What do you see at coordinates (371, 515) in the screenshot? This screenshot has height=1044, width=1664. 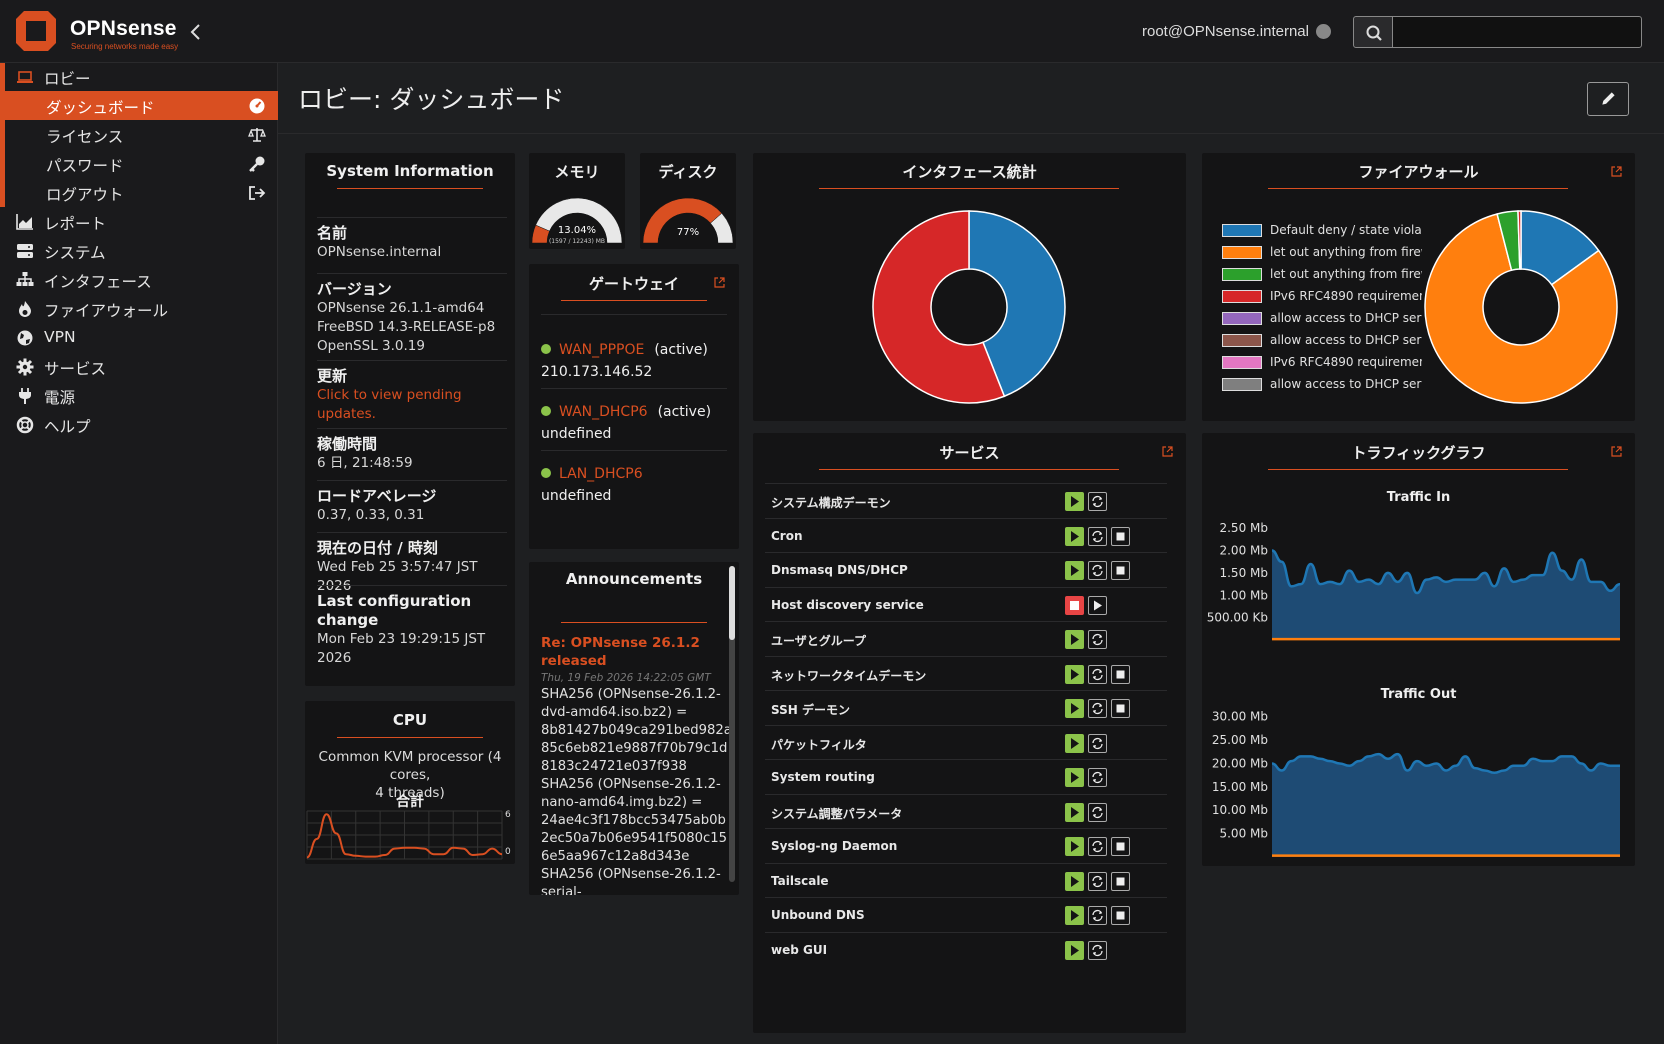 I see `sysinfo-load-value: 0.37, 0.33, 0.31` at bounding box center [371, 515].